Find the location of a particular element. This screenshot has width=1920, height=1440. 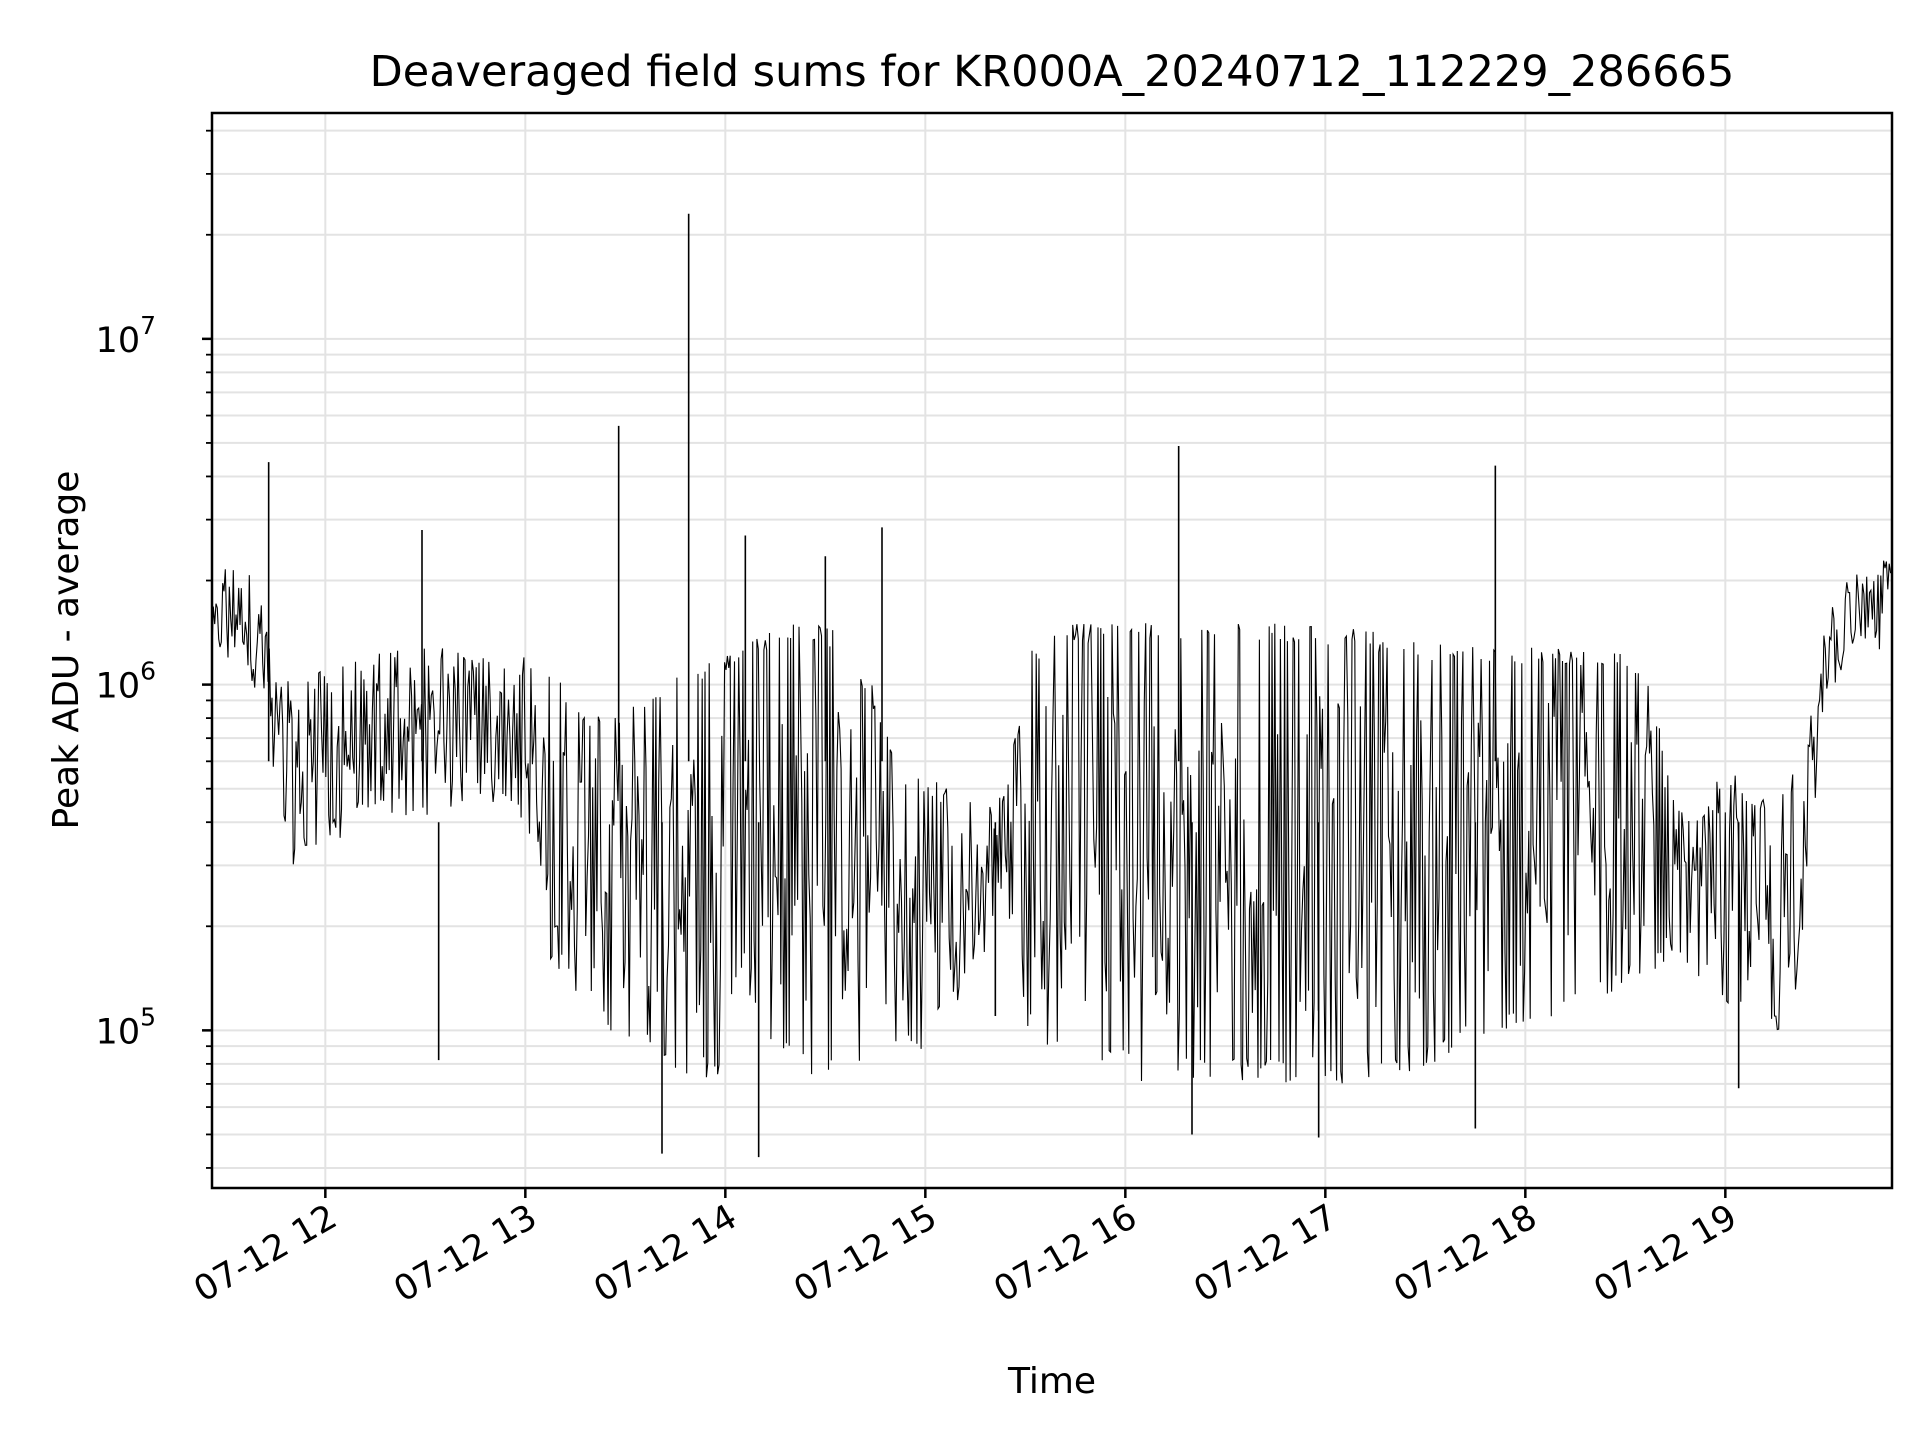

x-tick-label: 07-12 19 is located at coordinates (1666, 1253).